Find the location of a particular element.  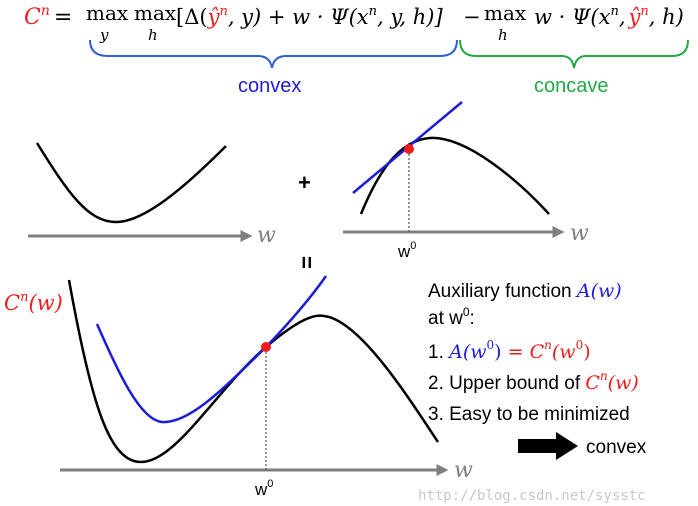

equation-eq-sign: = is located at coordinates (63, 17).